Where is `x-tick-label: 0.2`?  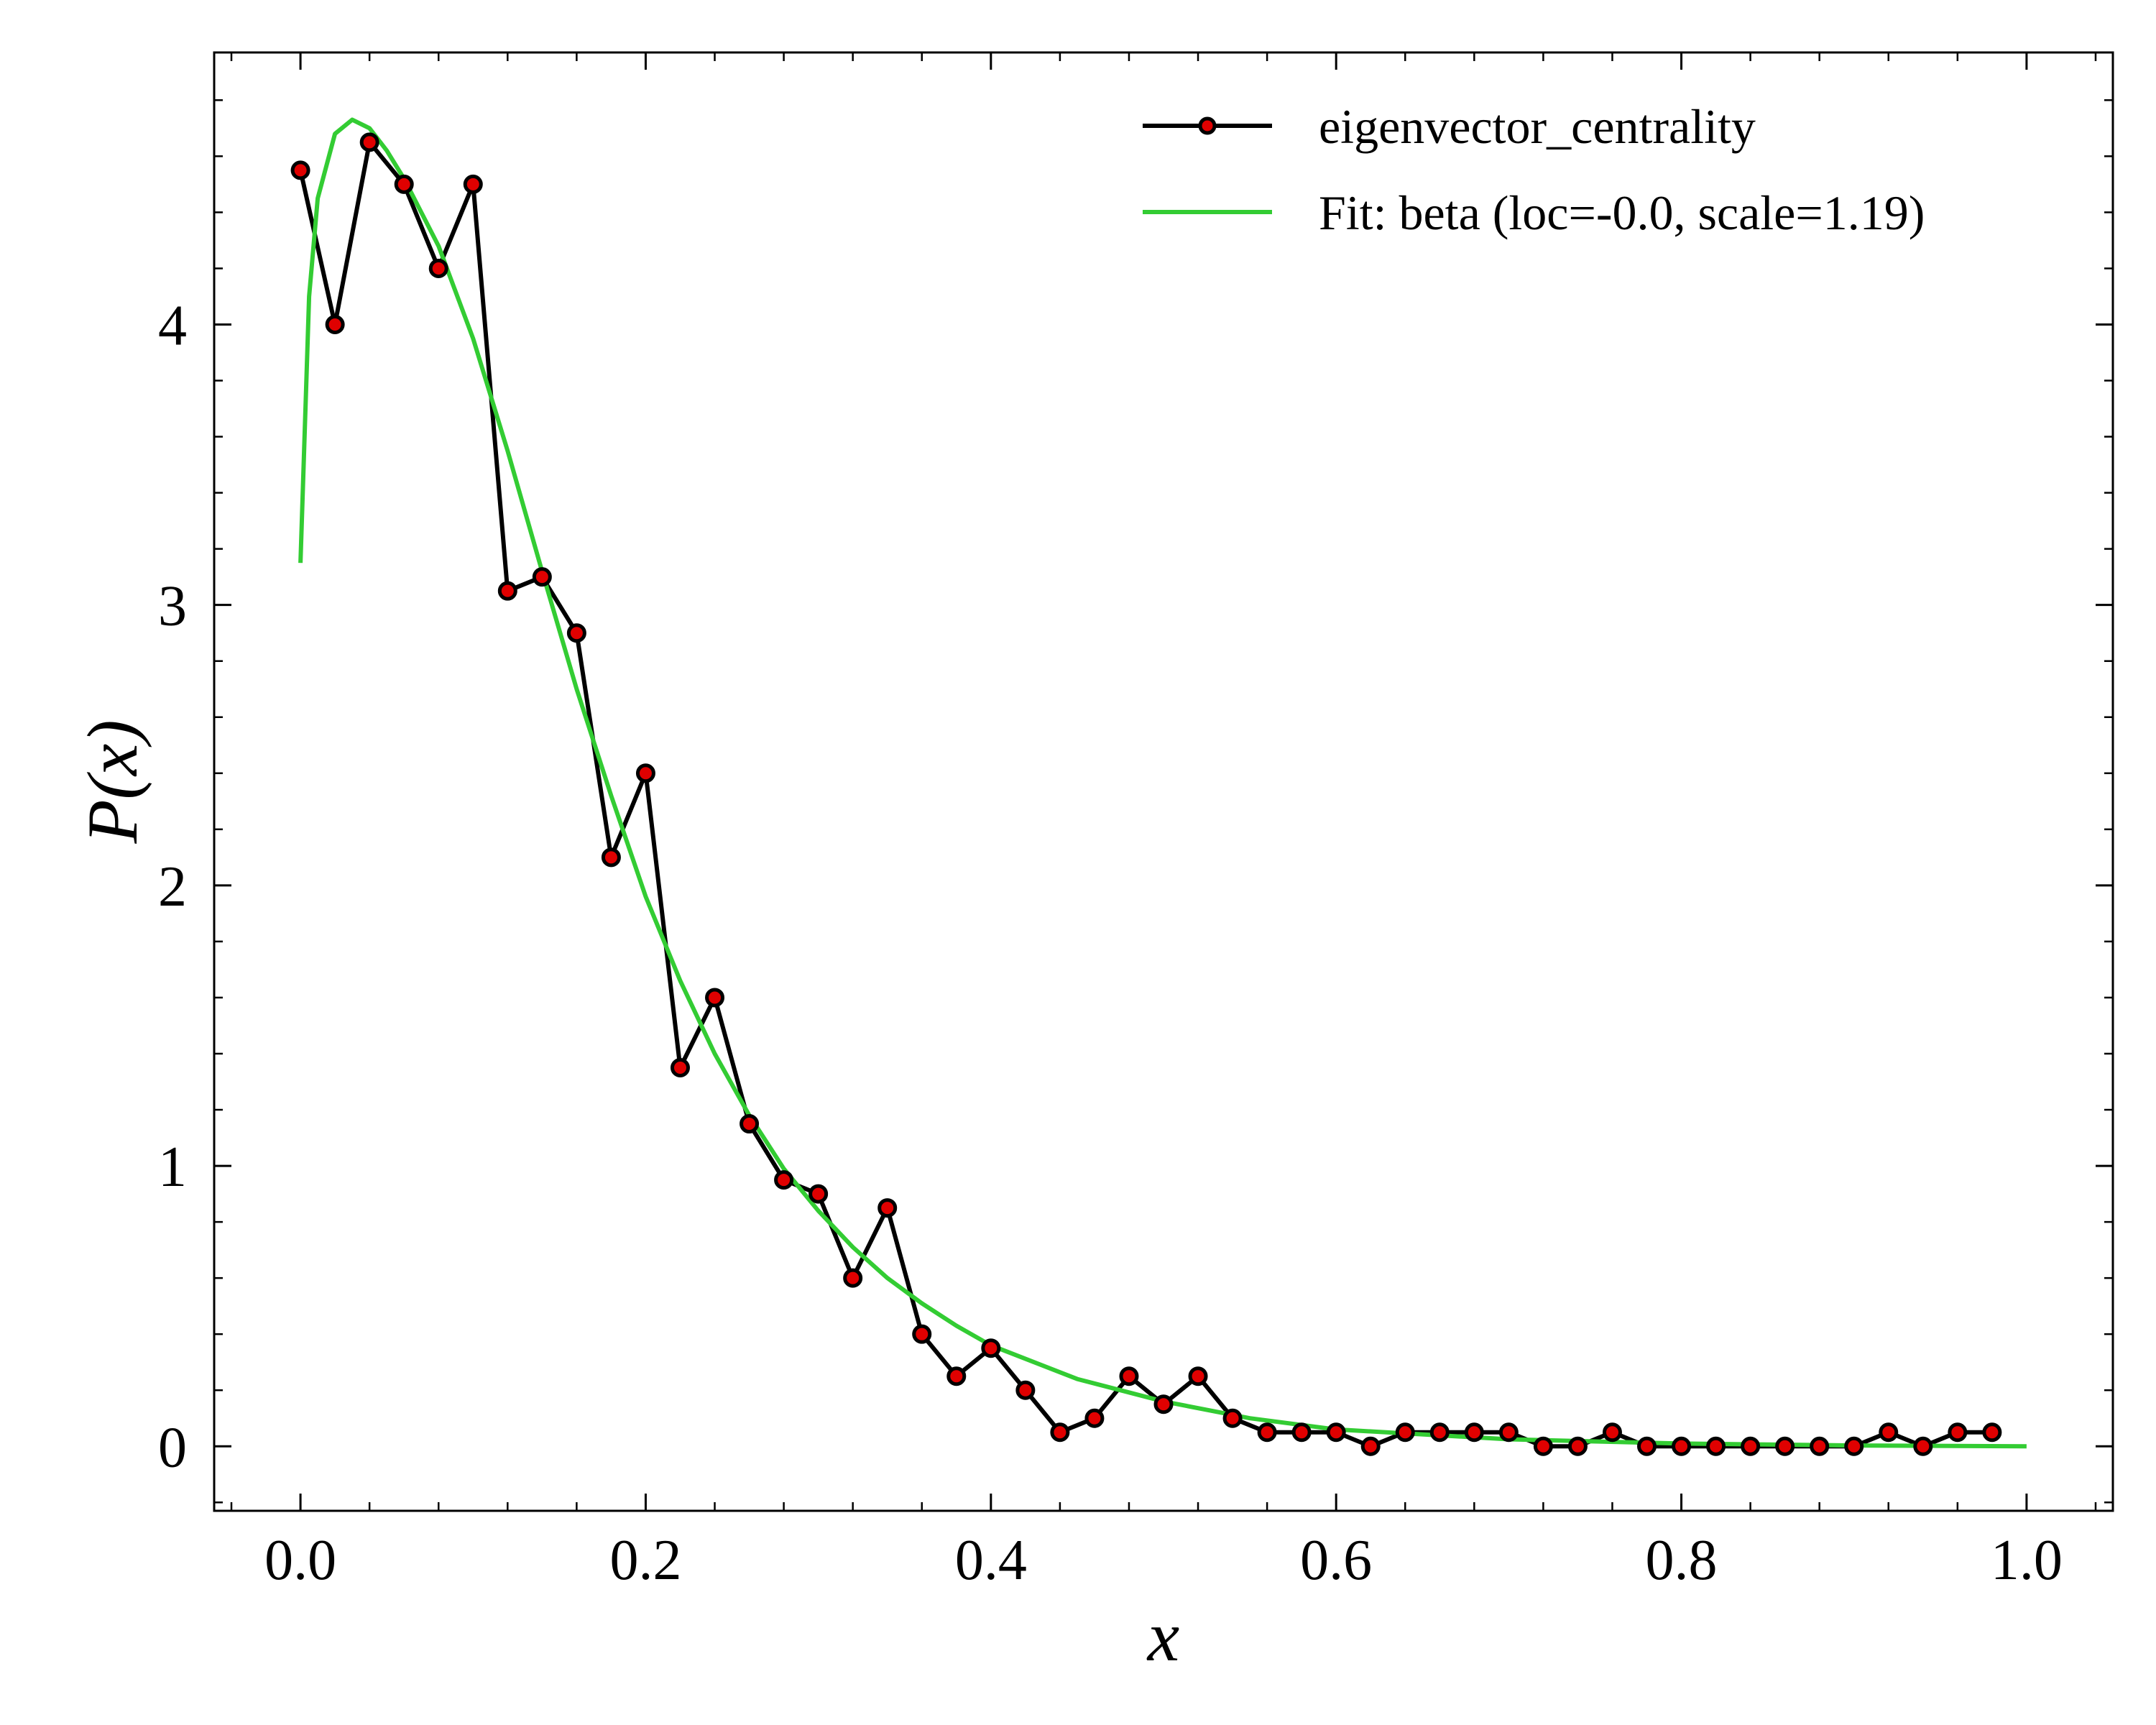 x-tick-label: 0.2 is located at coordinates (645, 1560).